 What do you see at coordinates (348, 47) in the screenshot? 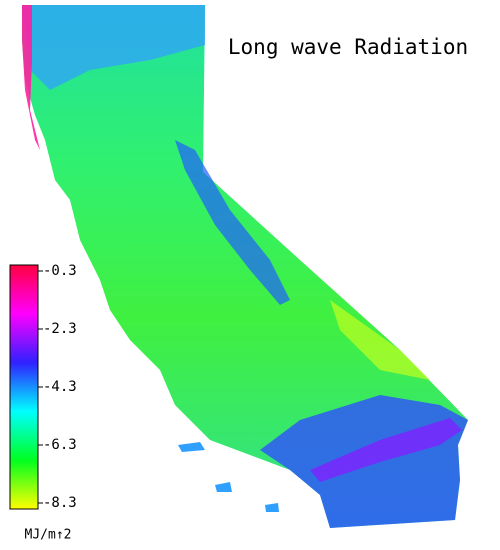
I see `map-title: Long wave Radiation` at bounding box center [348, 47].